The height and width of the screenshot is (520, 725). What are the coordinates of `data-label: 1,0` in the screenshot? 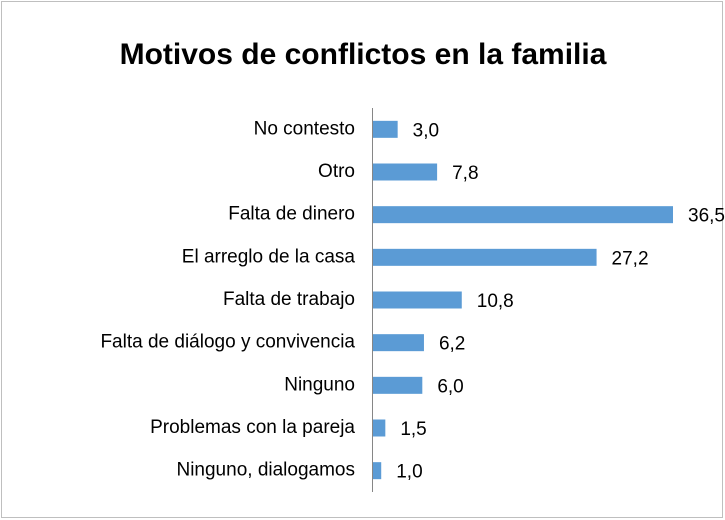 It's located at (409, 472).